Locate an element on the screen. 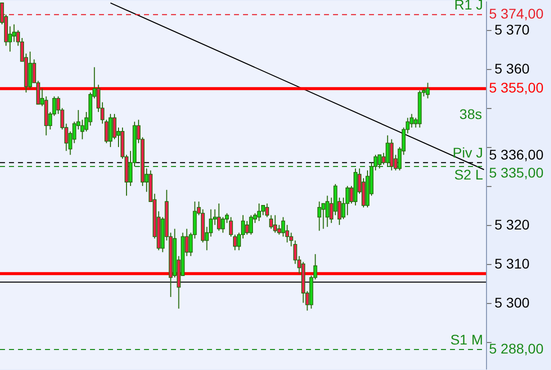 The image size is (551, 370). annotation: Piv J is located at coordinates (467, 152).